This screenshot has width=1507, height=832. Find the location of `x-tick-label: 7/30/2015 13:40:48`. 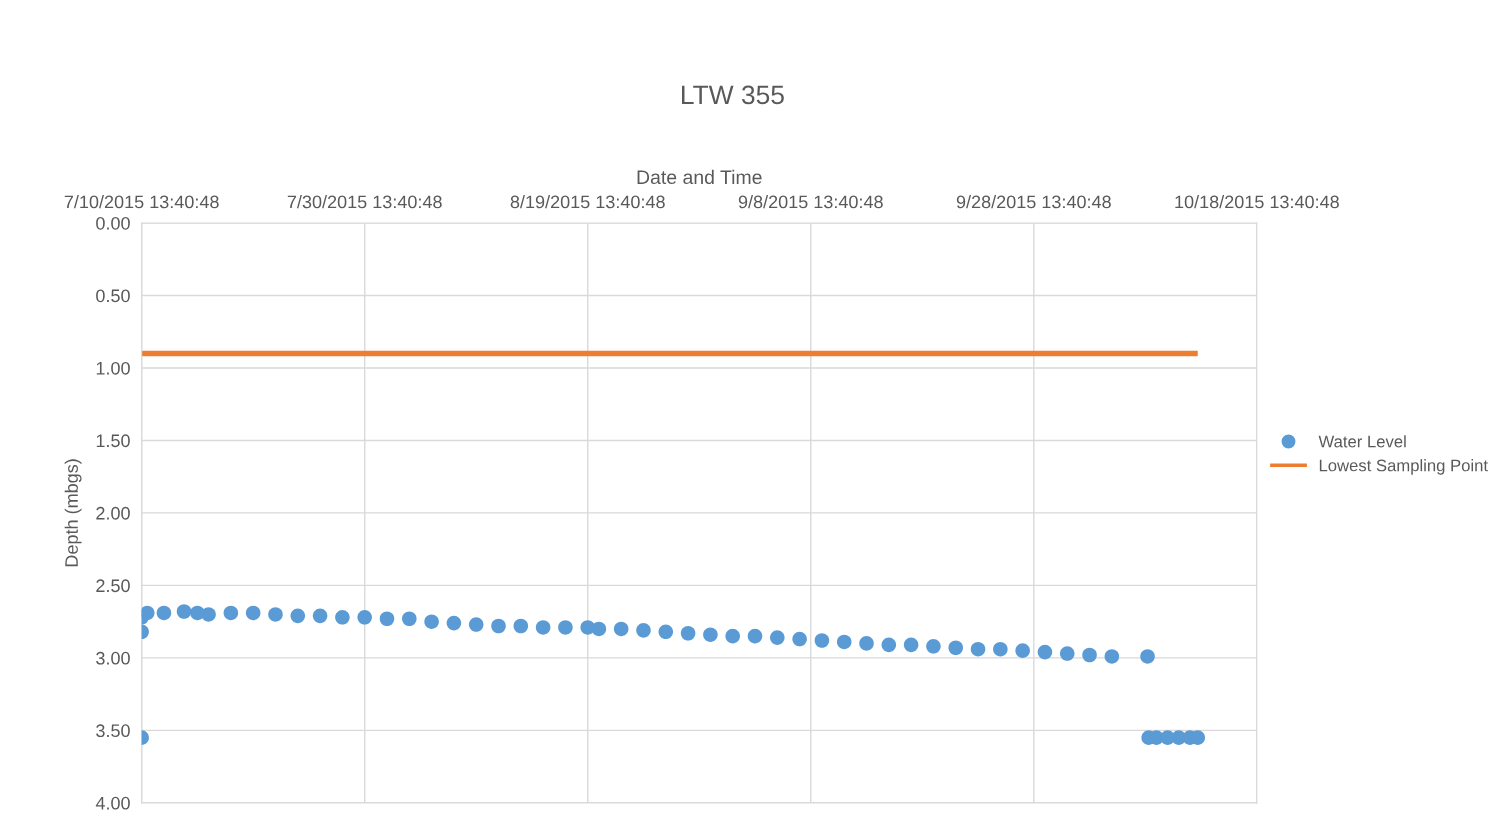

x-tick-label: 7/30/2015 13:40:48 is located at coordinates (364, 202).